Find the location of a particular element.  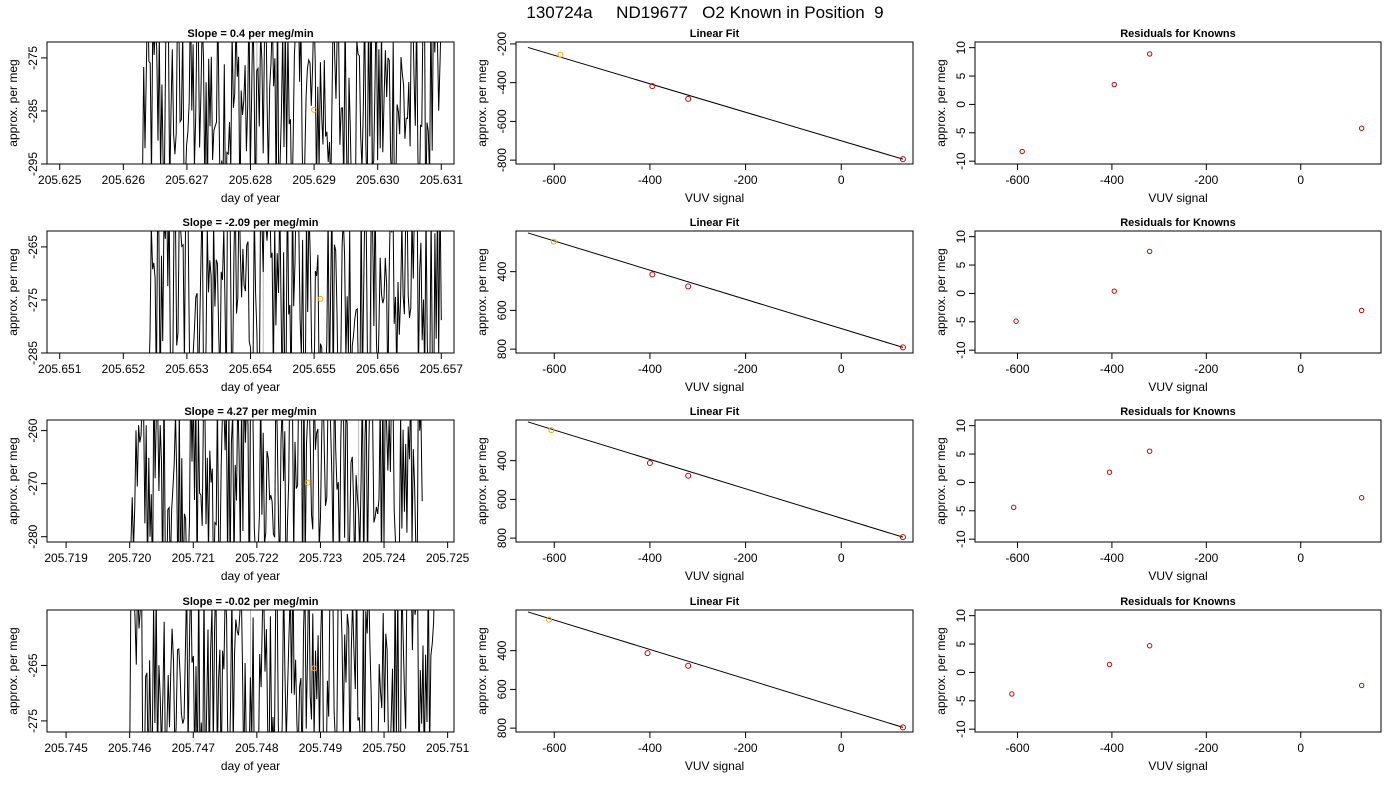

x-tick-label: 0 is located at coordinates (1300, 558).